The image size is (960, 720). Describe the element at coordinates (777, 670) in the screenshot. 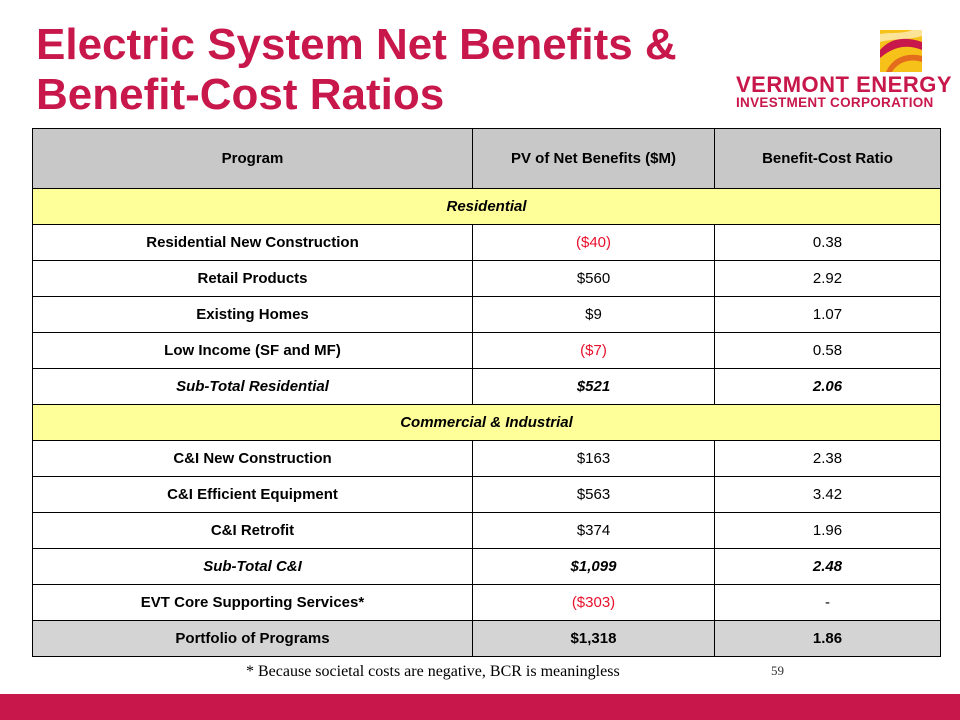

I see `page-number: 59` at that location.